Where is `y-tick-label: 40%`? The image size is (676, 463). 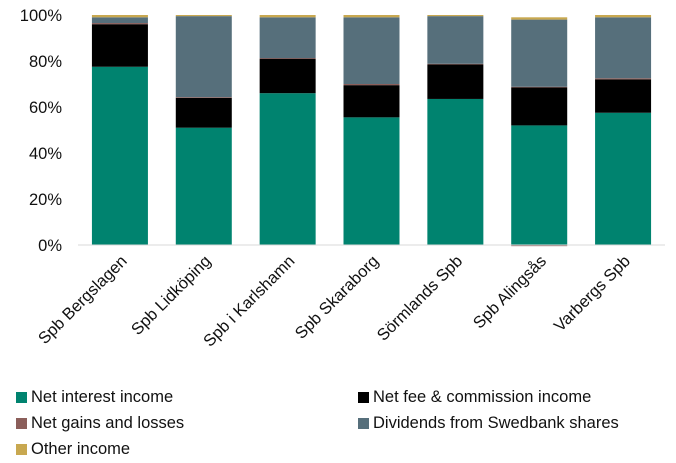 y-tick-label: 40% is located at coordinates (45, 154).